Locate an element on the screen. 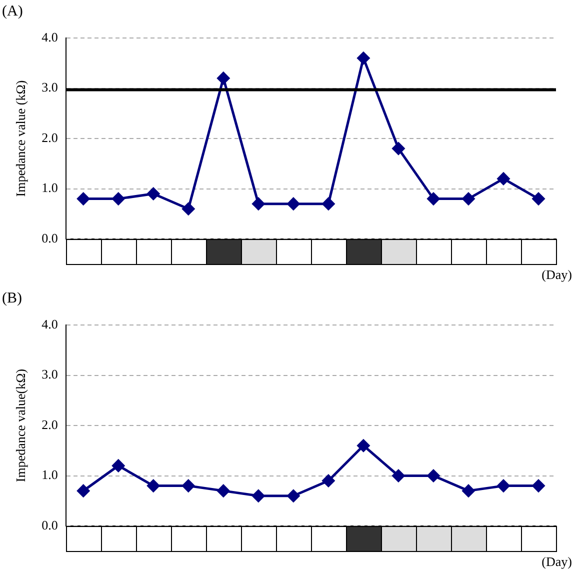 The image size is (576, 574). chart-title: (B) is located at coordinates (12, 298).